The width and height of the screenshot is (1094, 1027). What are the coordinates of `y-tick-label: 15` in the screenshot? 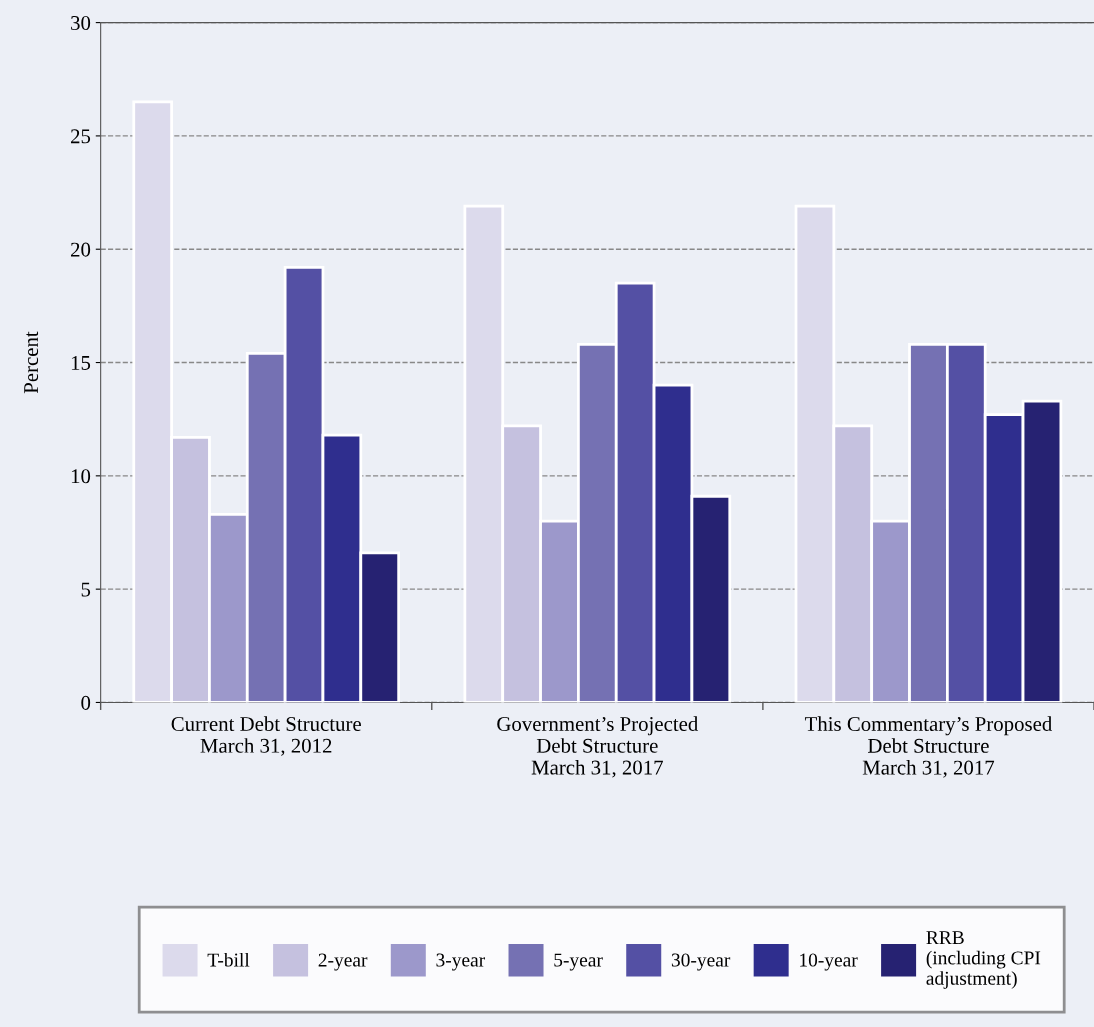 It's located at (81, 363).